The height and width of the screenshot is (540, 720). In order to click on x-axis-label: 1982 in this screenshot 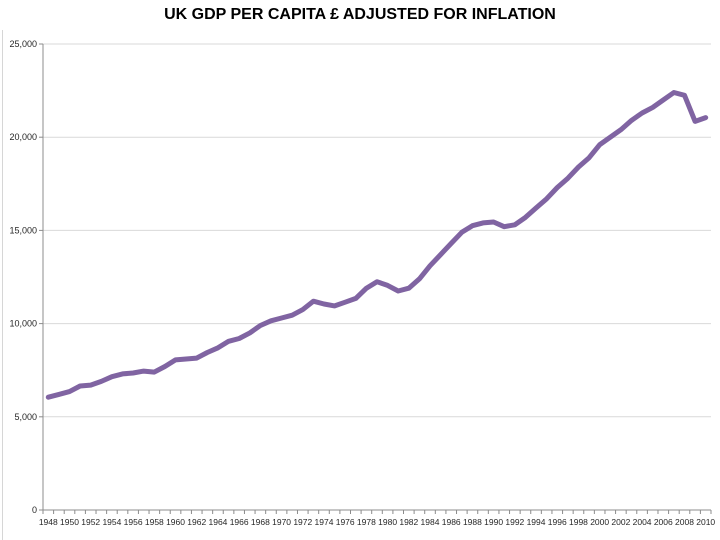, I will do `click(408, 522)`.